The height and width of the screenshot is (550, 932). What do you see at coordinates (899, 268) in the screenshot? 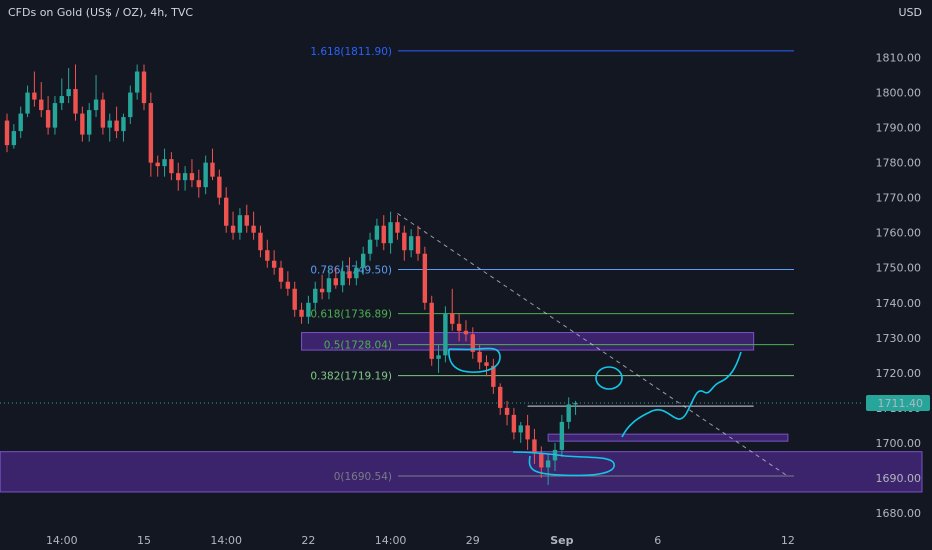
I see `y-tick-label: 1750.00` at bounding box center [899, 268].